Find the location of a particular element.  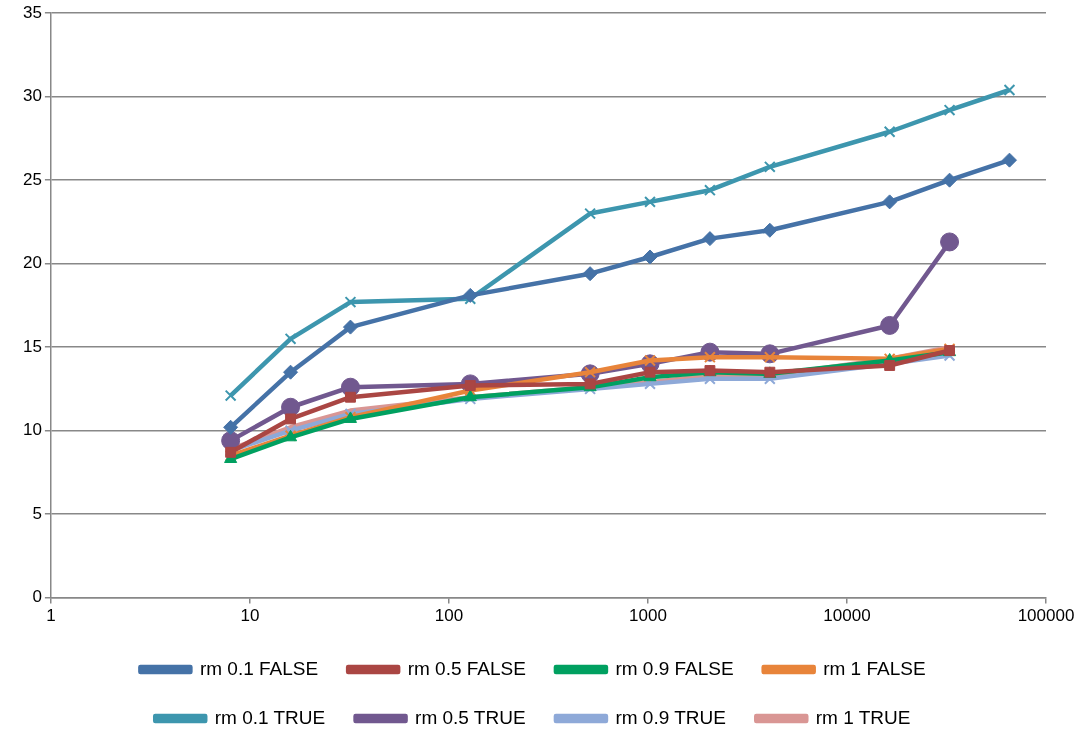

legend-label: rm 0.1 FALSE is located at coordinates (259, 668).